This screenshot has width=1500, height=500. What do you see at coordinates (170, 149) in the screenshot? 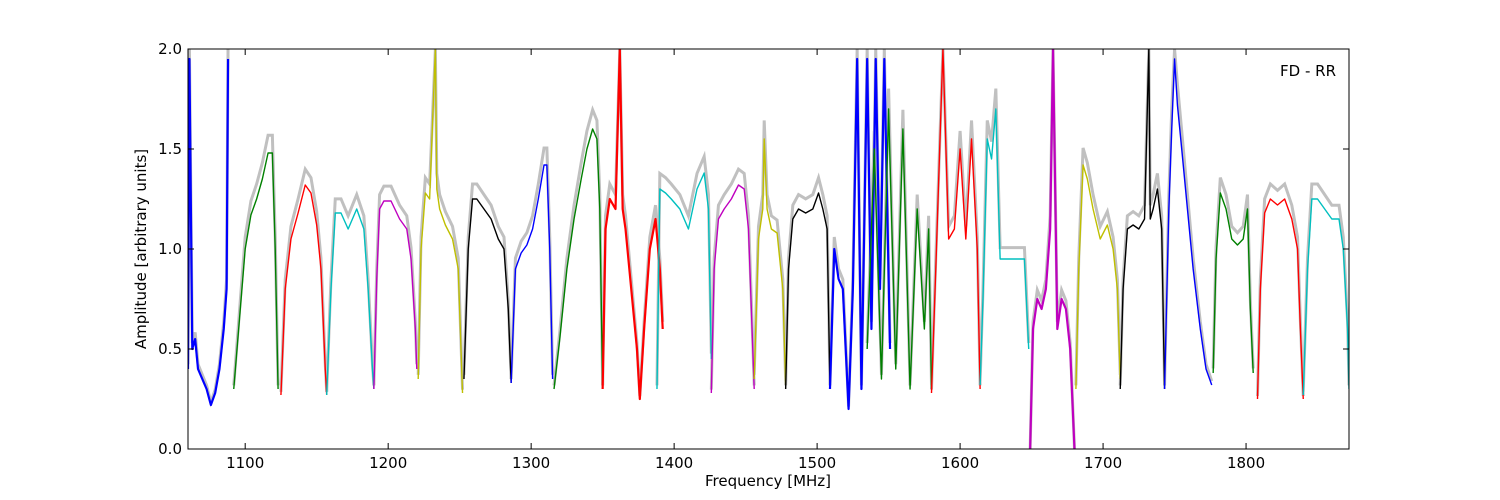
I see `y-tick-label: 1.5` at bounding box center [170, 149].